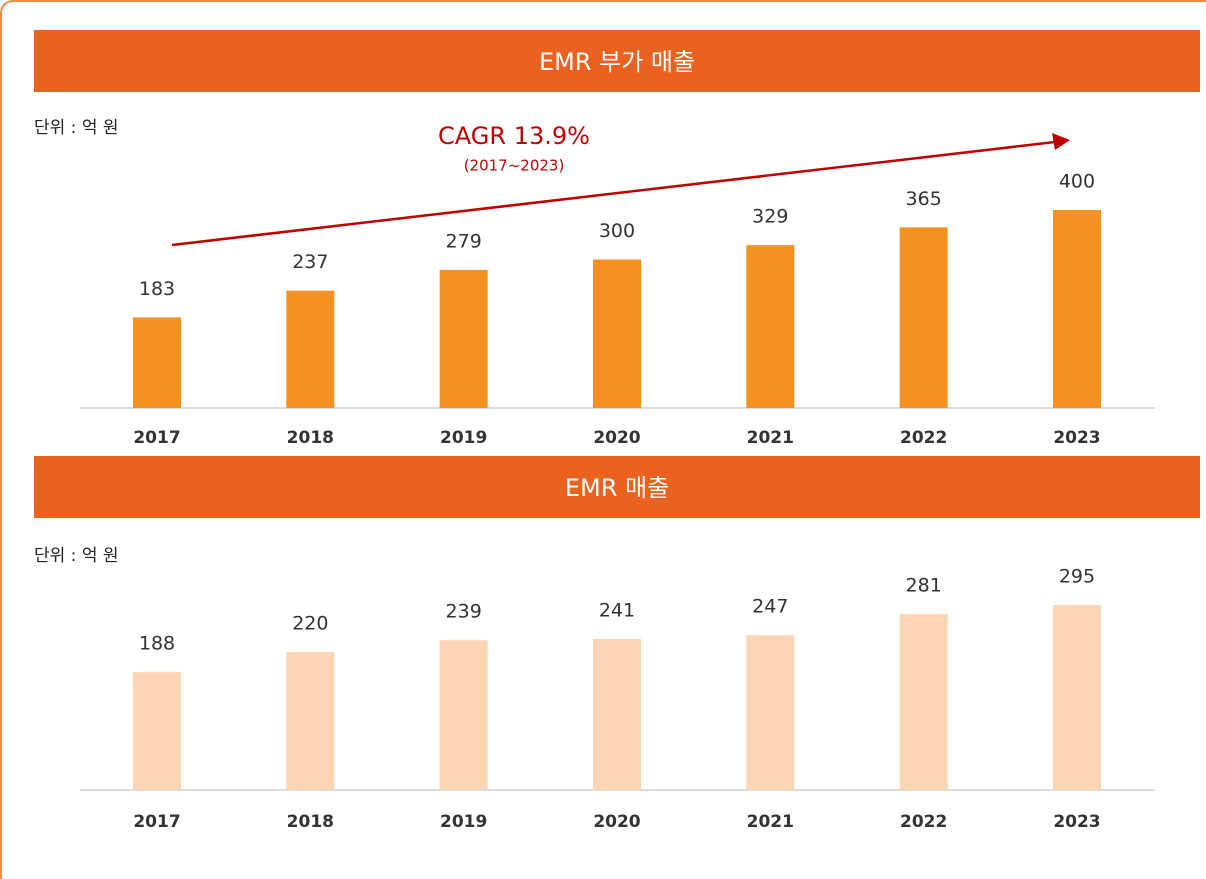  I want to click on value-label: 300, so click(617, 231).